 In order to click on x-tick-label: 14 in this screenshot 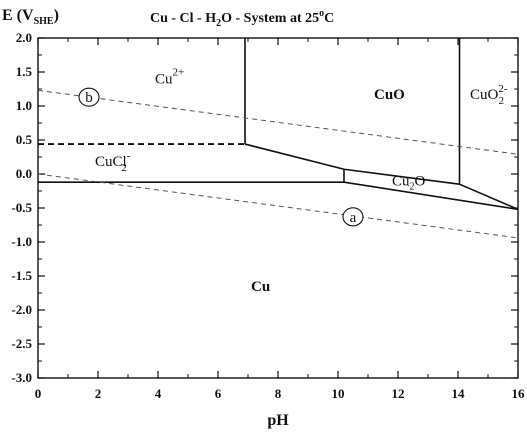, I will do `click(459, 393)`.